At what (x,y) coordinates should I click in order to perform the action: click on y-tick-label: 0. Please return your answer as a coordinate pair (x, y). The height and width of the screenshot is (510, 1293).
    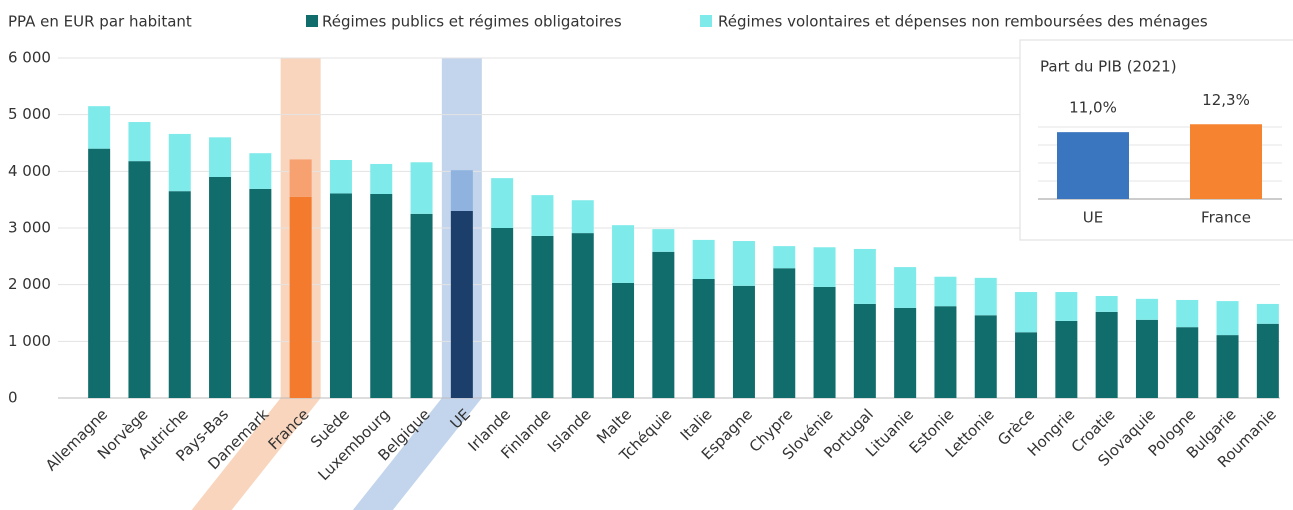
    Looking at the image, I should click on (13, 398).